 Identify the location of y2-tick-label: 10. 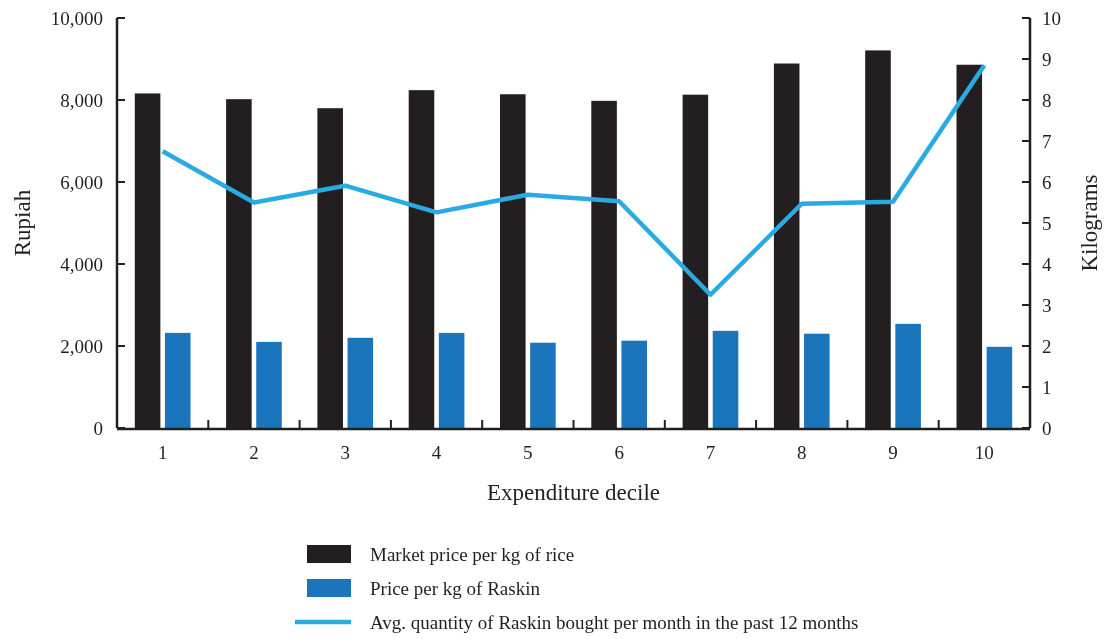
(1051, 18).